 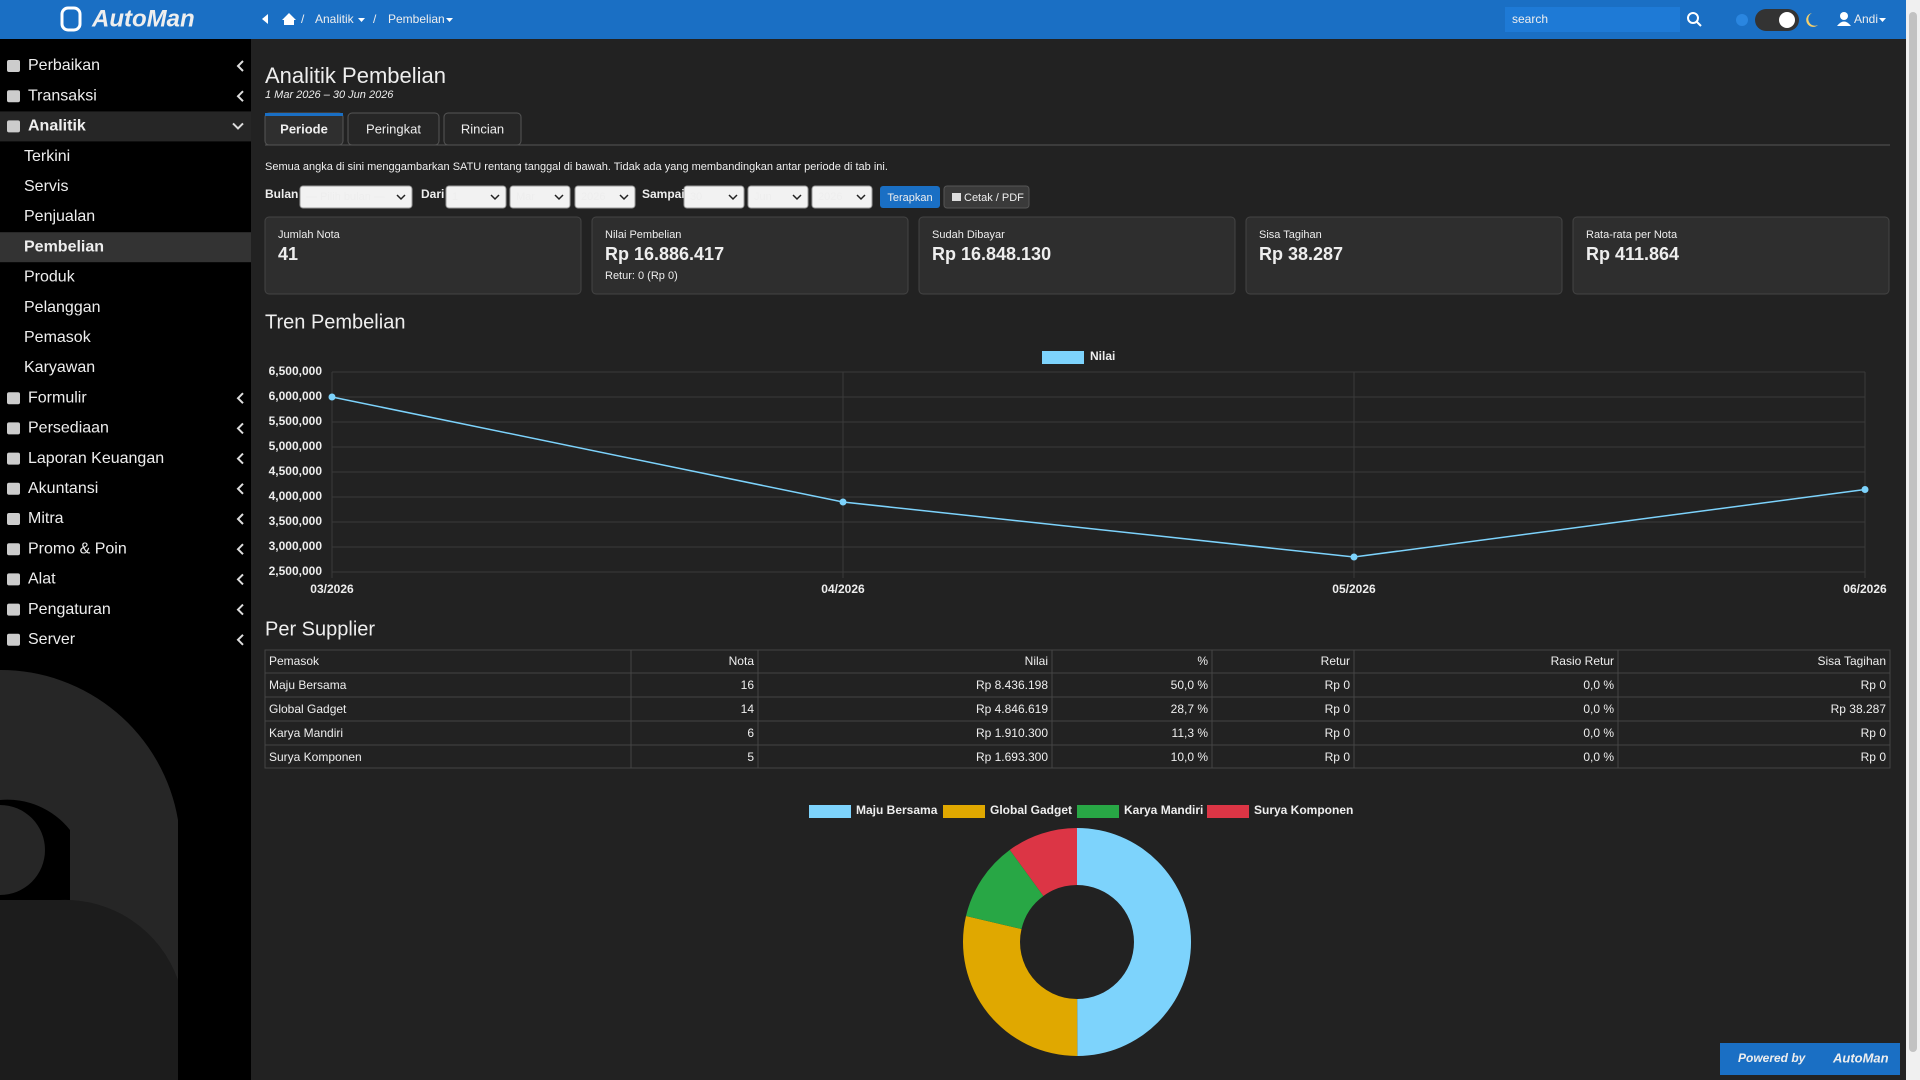 What do you see at coordinates (910, 197) in the screenshot?
I see `apply-button` at bounding box center [910, 197].